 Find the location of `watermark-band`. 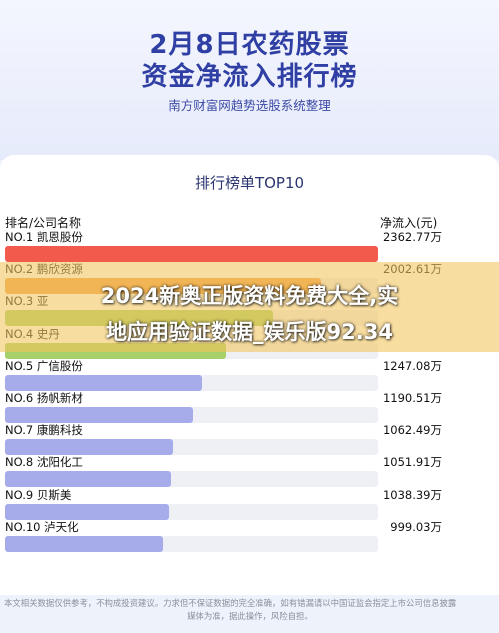

watermark-band is located at coordinates (249, 307).